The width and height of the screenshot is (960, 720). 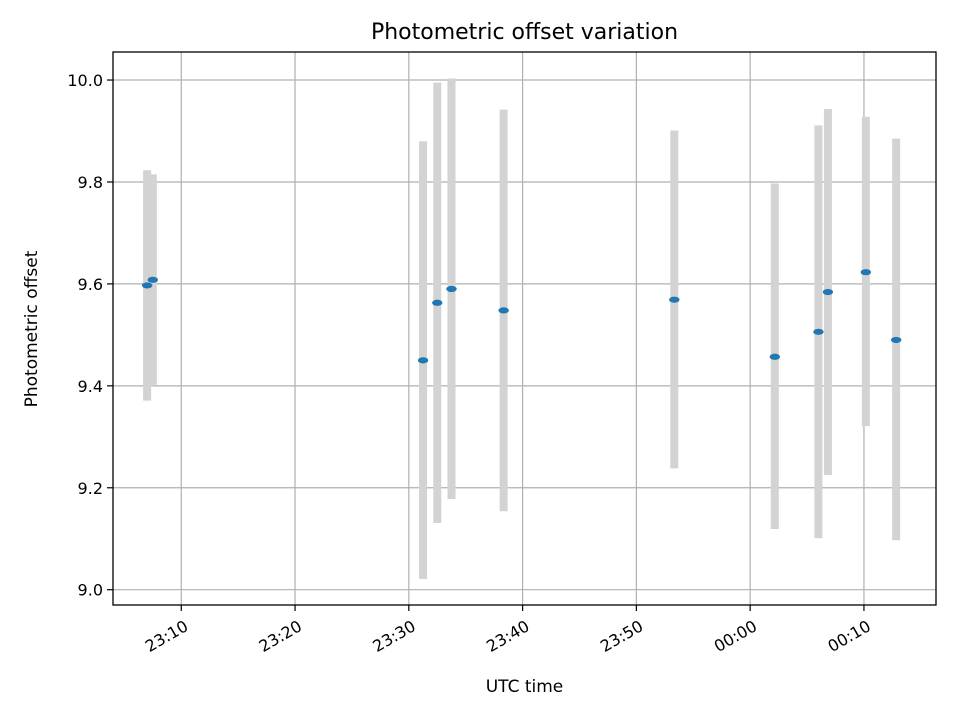 I want to click on data-points, so click(x=521, y=316).